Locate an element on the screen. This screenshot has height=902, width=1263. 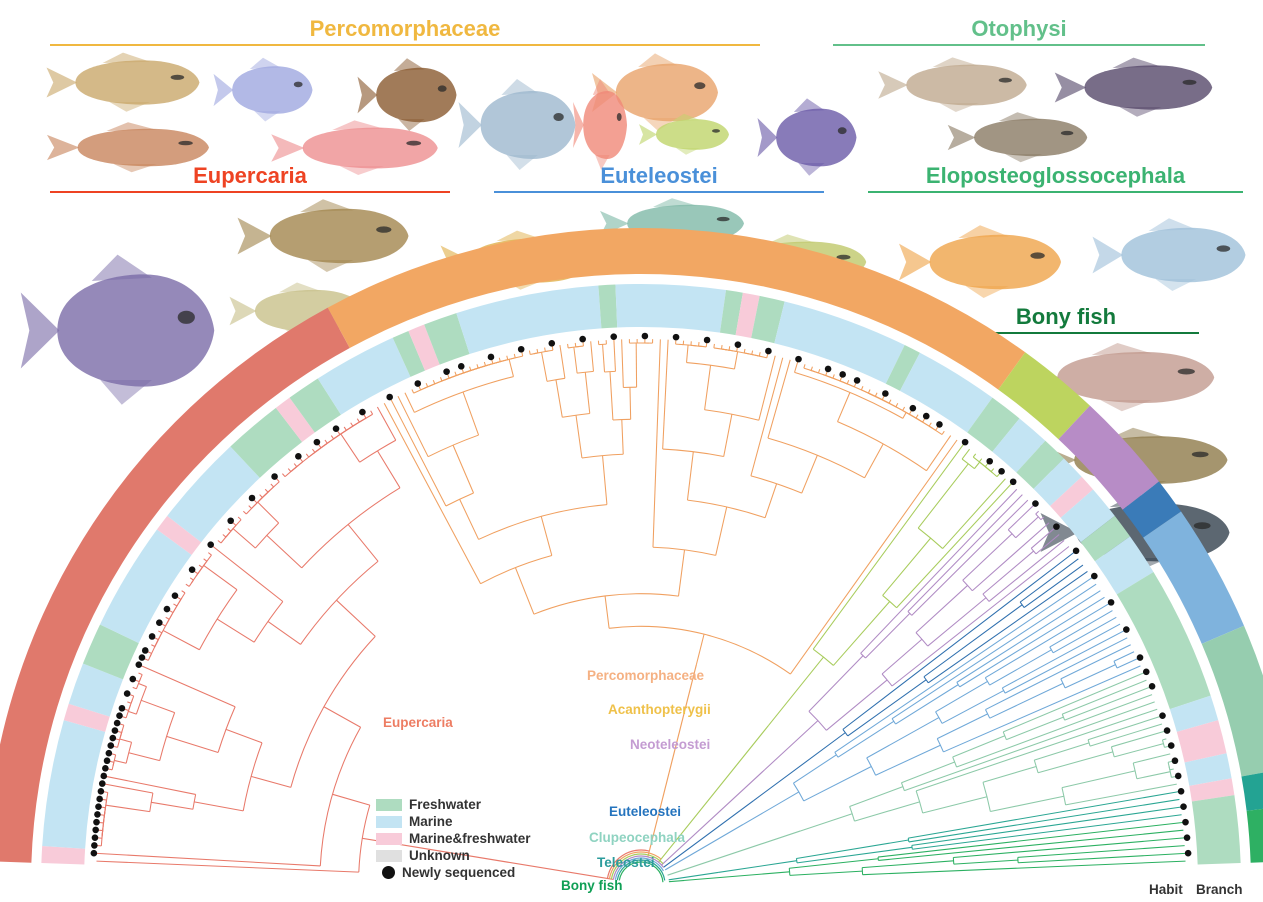
tree-node-label-teleostei: Teleostei is located at coordinates (626, 862).